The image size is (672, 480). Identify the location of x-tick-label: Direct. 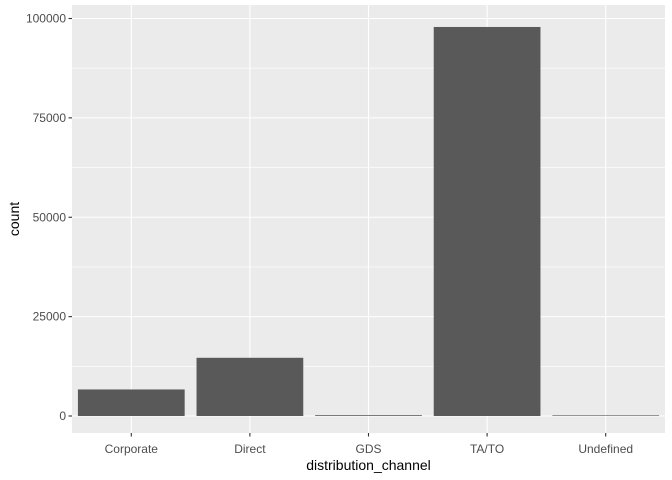
(250, 449).